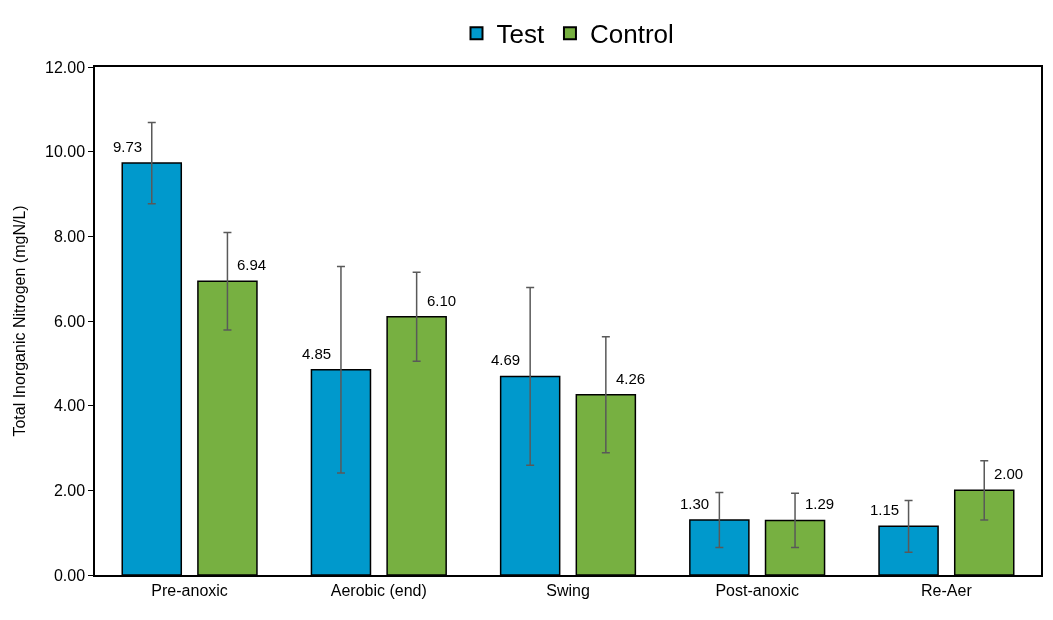 The height and width of the screenshot is (620, 1053). What do you see at coordinates (69, 236) in the screenshot?
I see `y-tick-label: 8.00` at bounding box center [69, 236].